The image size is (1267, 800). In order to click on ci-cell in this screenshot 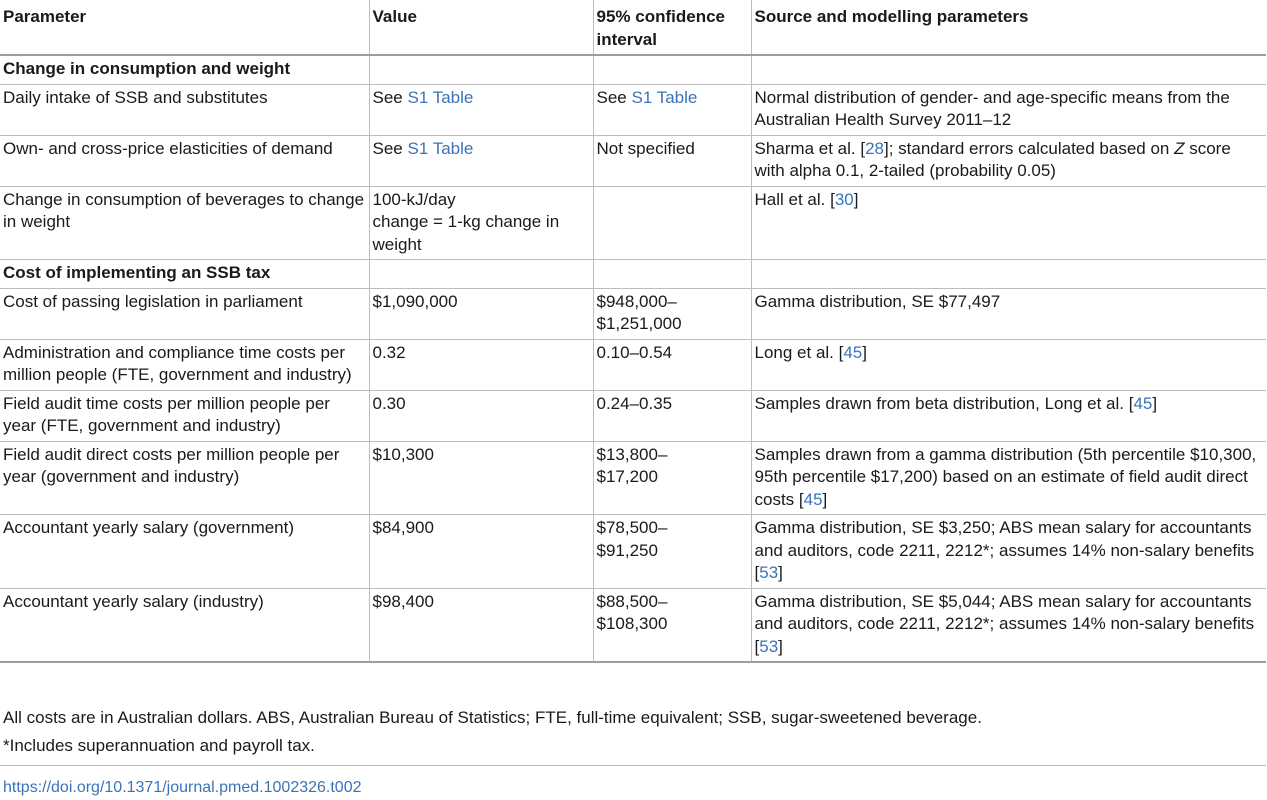, I will do `click(672, 222)`.